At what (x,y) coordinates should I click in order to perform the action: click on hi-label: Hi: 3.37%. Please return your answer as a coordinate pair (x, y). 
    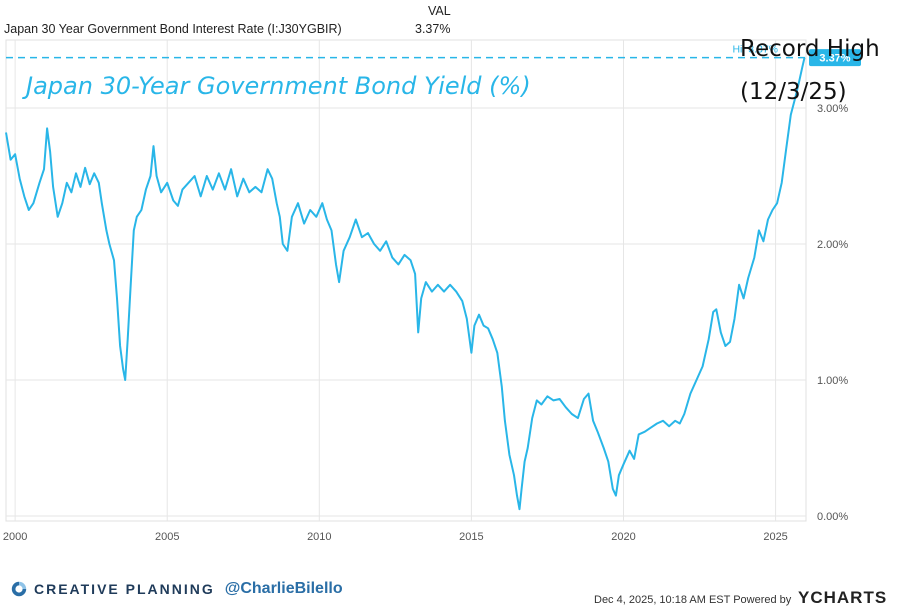
    Looking at the image, I should click on (755, 50).